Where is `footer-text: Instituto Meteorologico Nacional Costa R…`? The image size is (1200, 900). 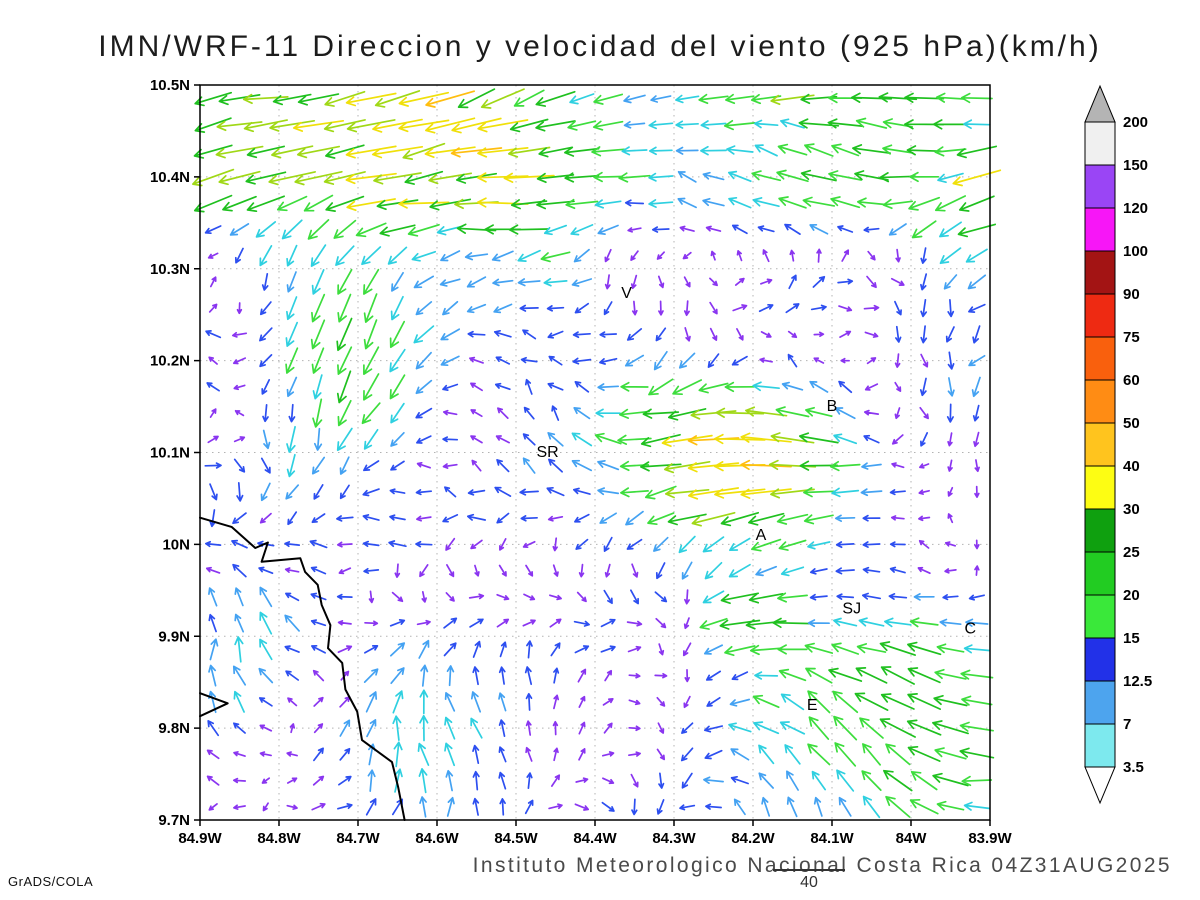
footer-text: Instituto Meteorologico Nacional Costa R… is located at coordinates (822, 865).